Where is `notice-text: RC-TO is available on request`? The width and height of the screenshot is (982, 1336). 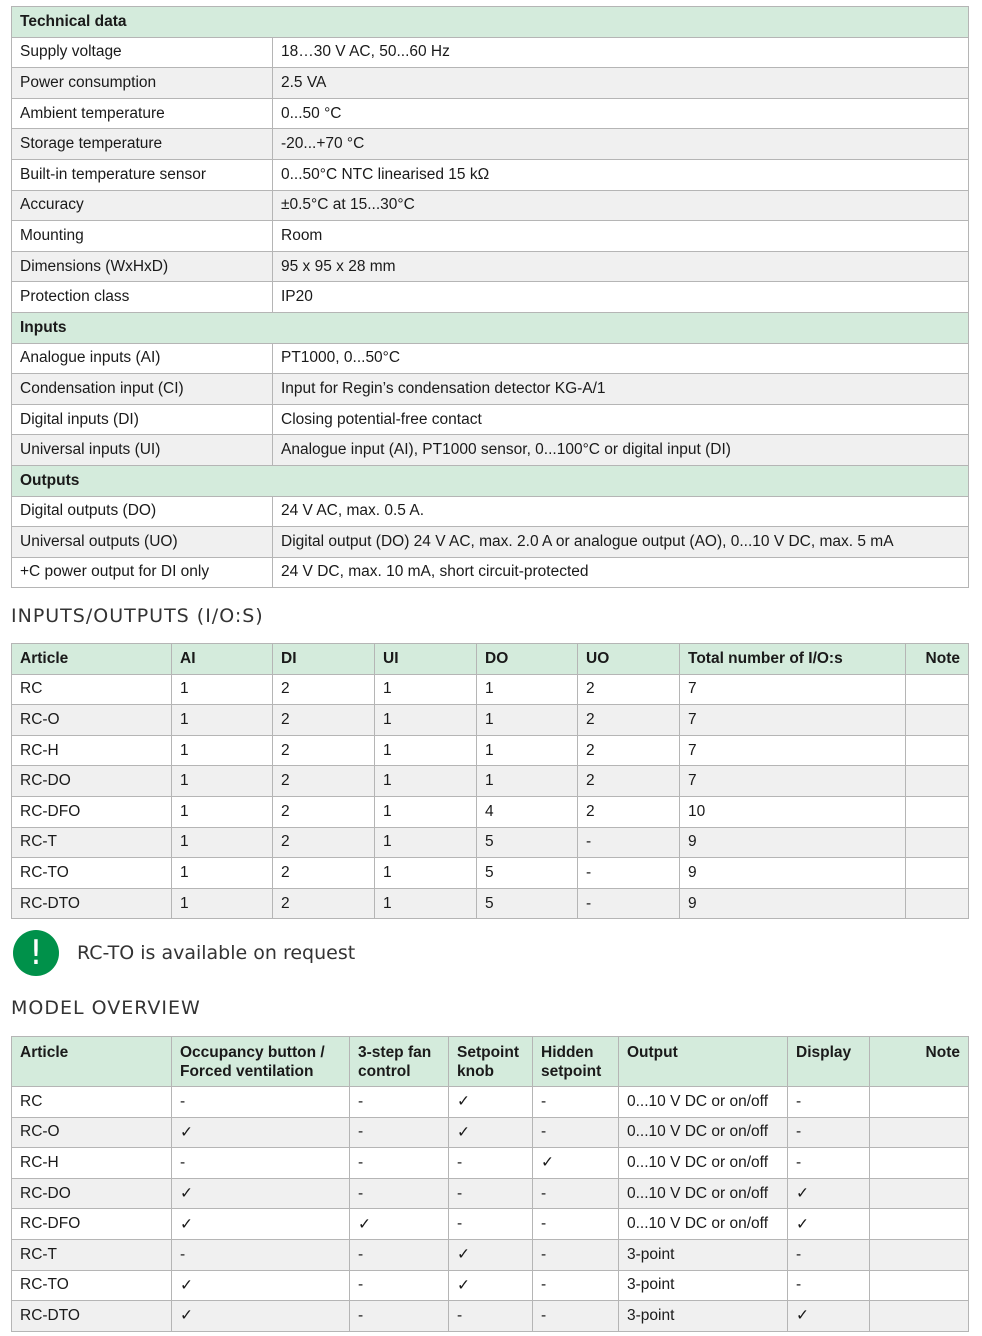 notice-text: RC-TO is available on request is located at coordinates (216, 953).